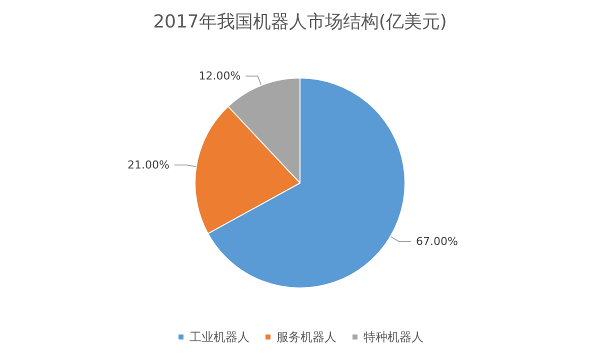 The width and height of the screenshot is (600, 360). Describe the element at coordinates (394, 337) in the screenshot. I see `legend-label: 特种机器人` at that location.